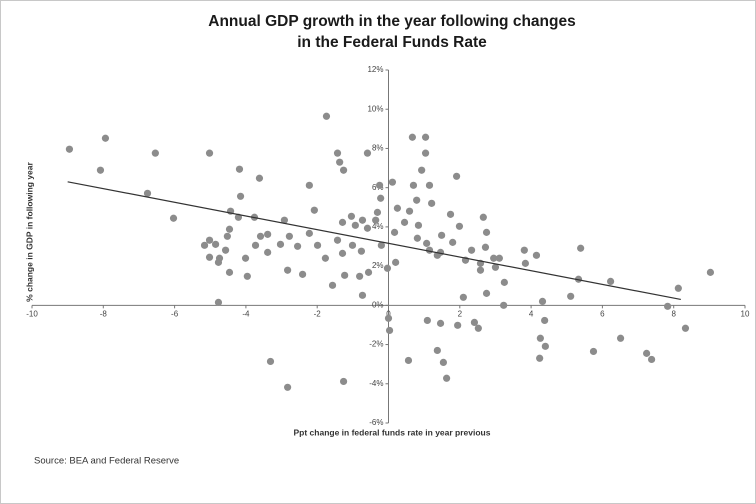 The width and height of the screenshot is (756, 504). Describe the element at coordinates (106, 461) in the screenshot. I see `source-note: Source: BEA and Federal Reserve` at that location.